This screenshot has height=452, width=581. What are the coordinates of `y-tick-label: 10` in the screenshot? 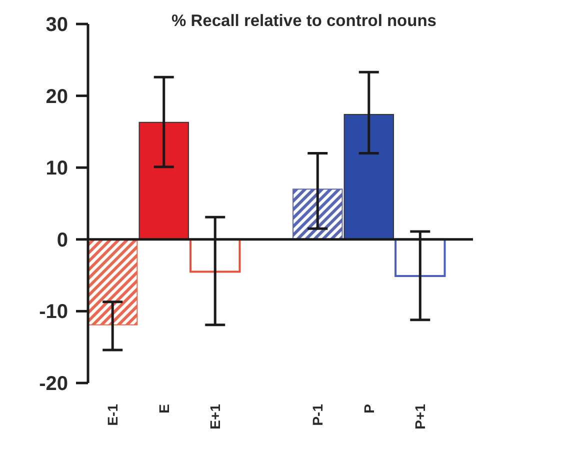 It's located at (57, 169).